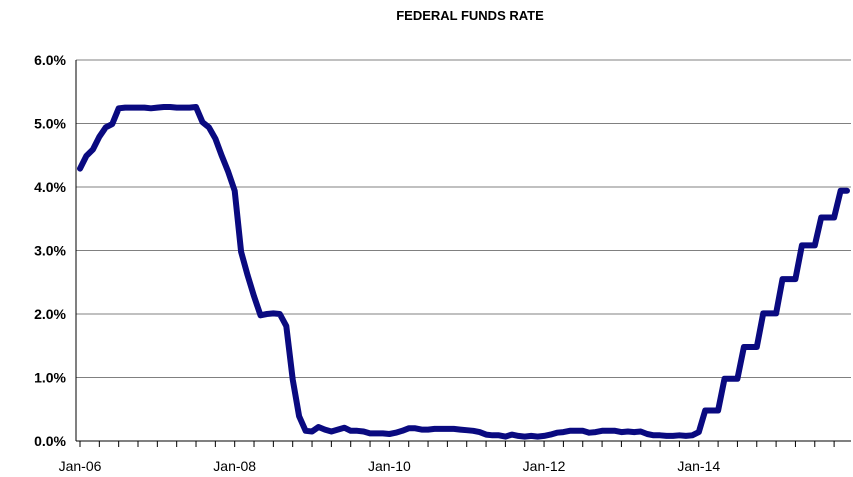  Describe the element at coordinates (50, 314) in the screenshot. I see `y-tick-label: 2.0%` at that location.